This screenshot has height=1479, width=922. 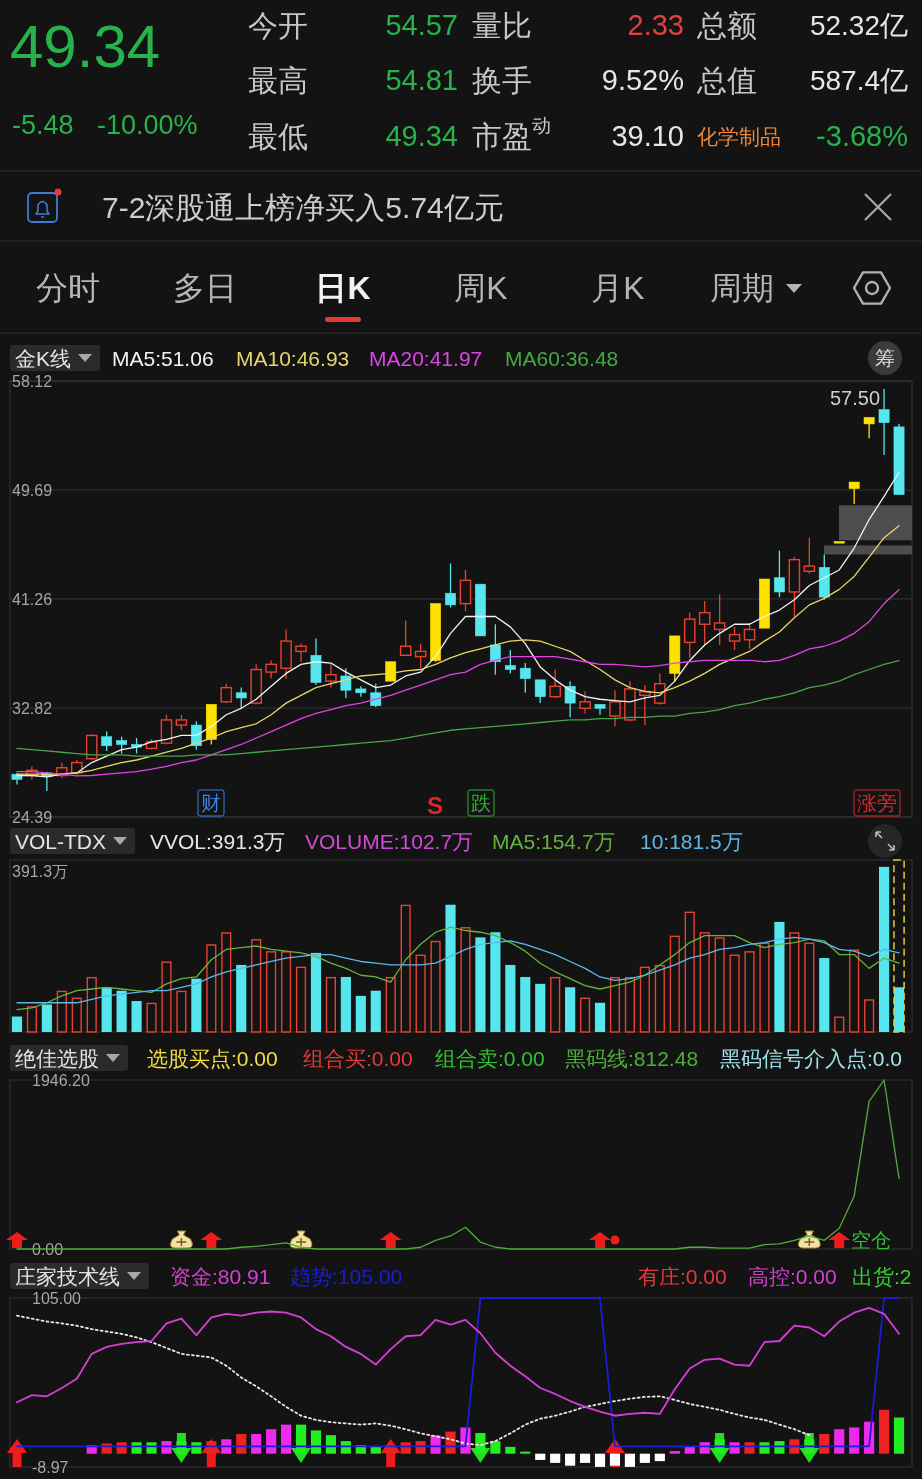 What do you see at coordinates (458, 1362) in the screenshot?
I see `line-series` at bounding box center [458, 1362].